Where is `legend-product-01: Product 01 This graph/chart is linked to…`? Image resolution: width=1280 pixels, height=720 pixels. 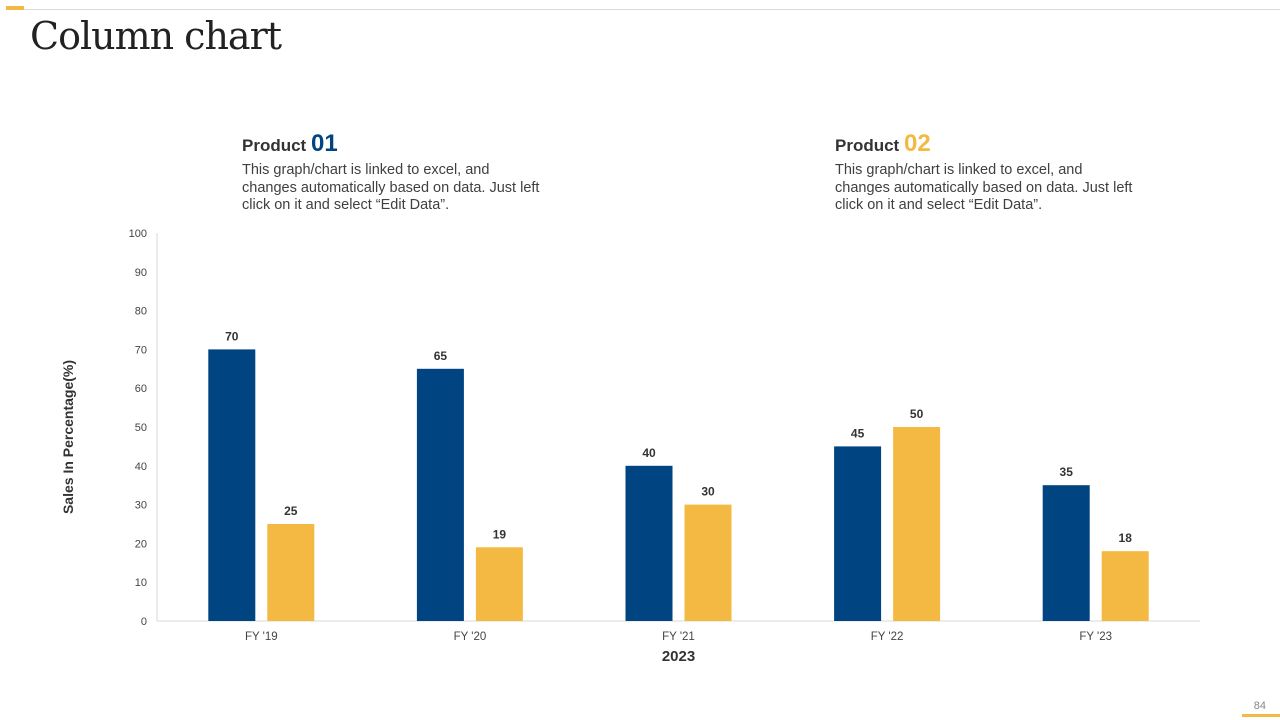
legend-product-01: Product 01 This graph/chart is linked to… is located at coordinates (392, 172).